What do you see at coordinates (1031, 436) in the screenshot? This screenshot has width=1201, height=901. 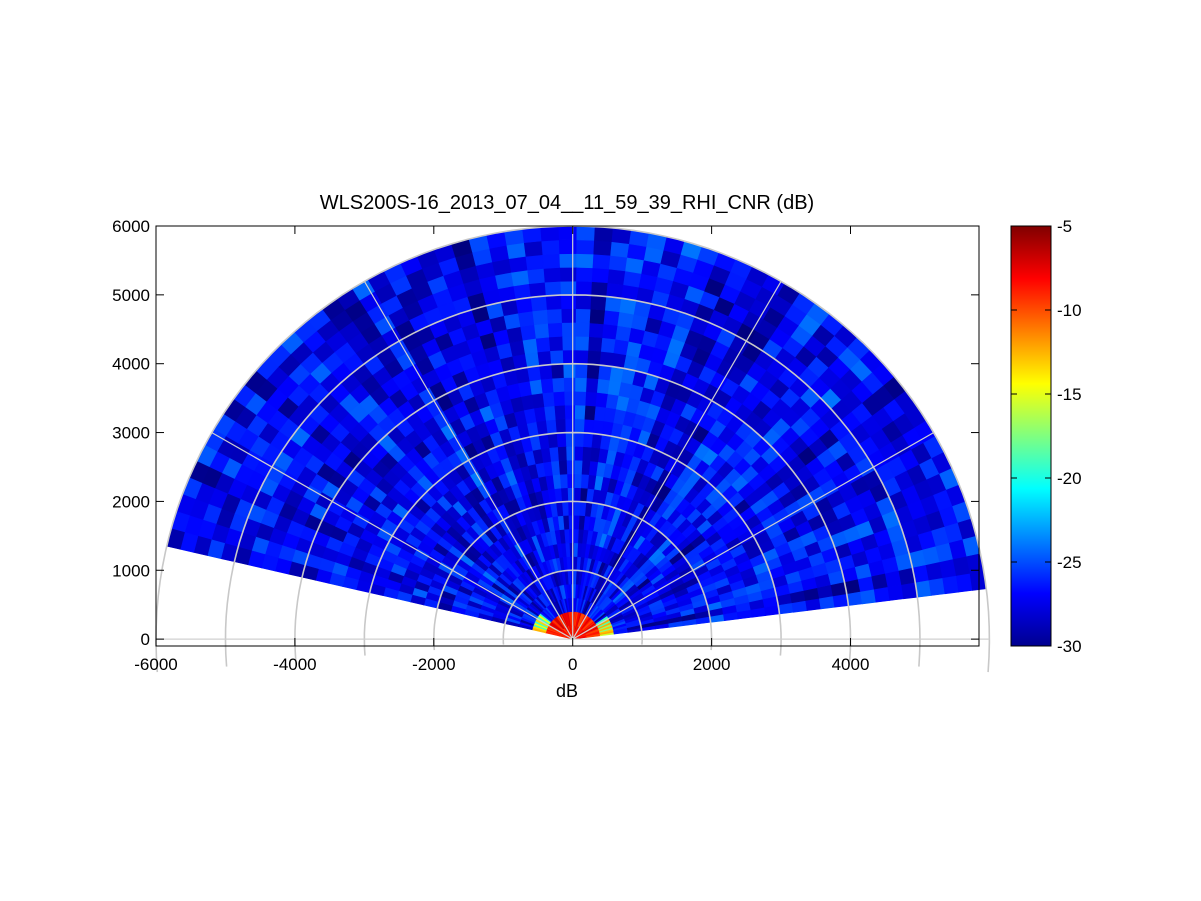 I see `colorbar` at bounding box center [1031, 436].